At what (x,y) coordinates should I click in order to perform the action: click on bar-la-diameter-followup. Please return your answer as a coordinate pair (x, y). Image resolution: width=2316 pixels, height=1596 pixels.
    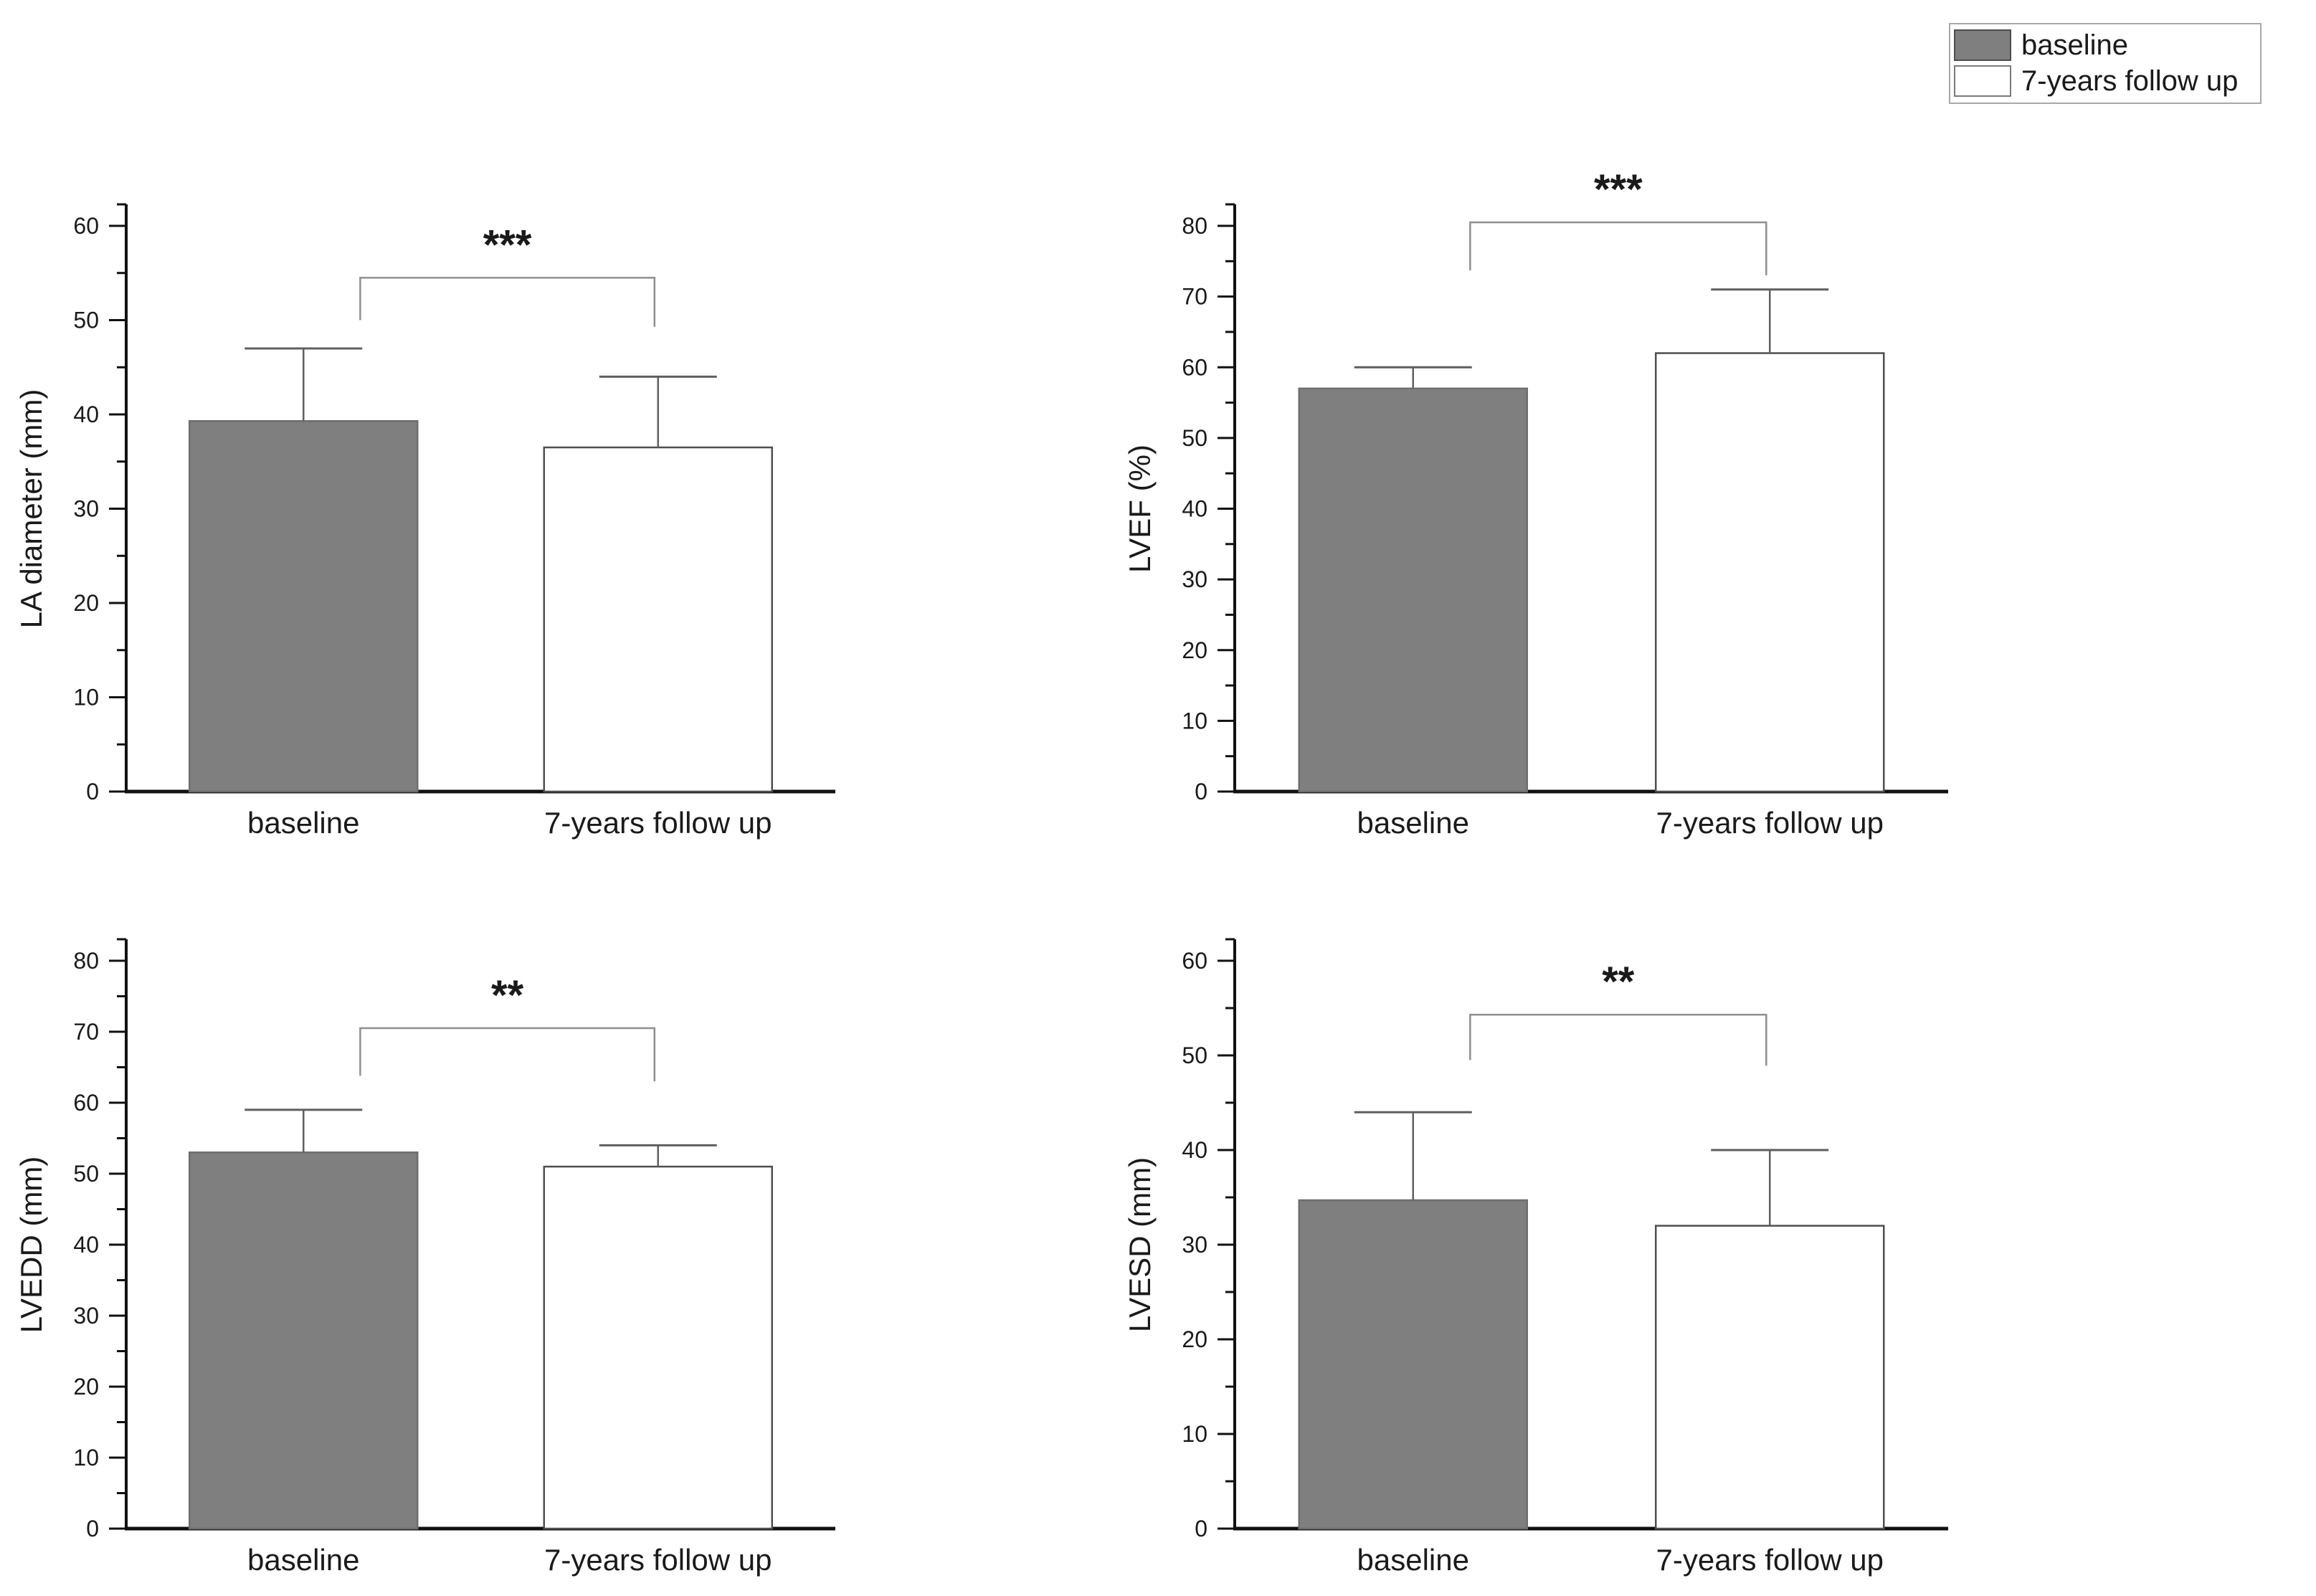
    Looking at the image, I should click on (658, 619).